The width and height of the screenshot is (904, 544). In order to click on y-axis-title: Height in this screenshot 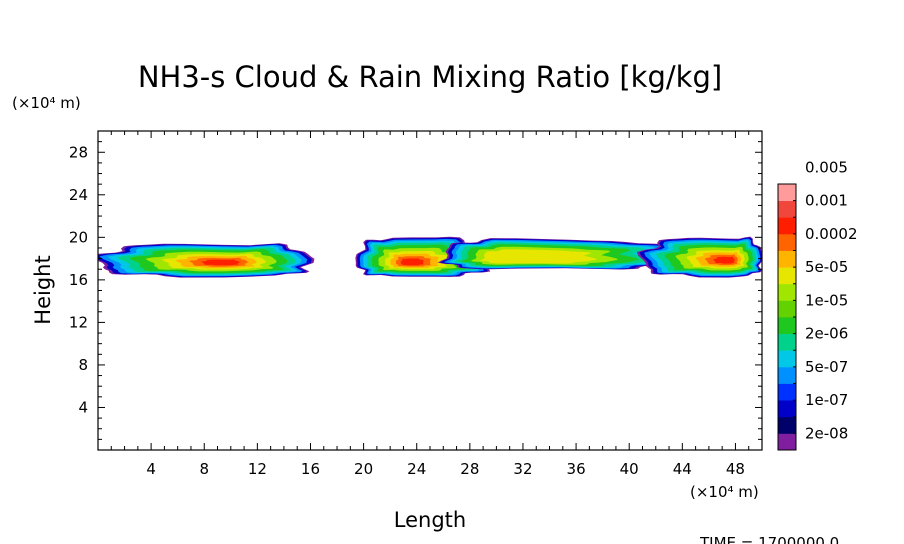, I will do `click(43, 289)`.